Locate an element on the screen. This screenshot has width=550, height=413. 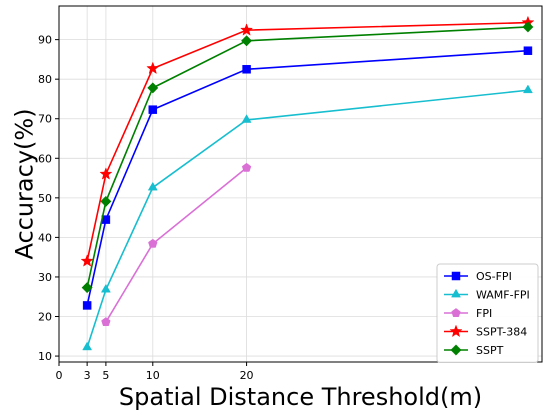
legend: OS-FPI WAMF-FPI FPI SSPT-384 SSPT is located at coordinates (487, 313).